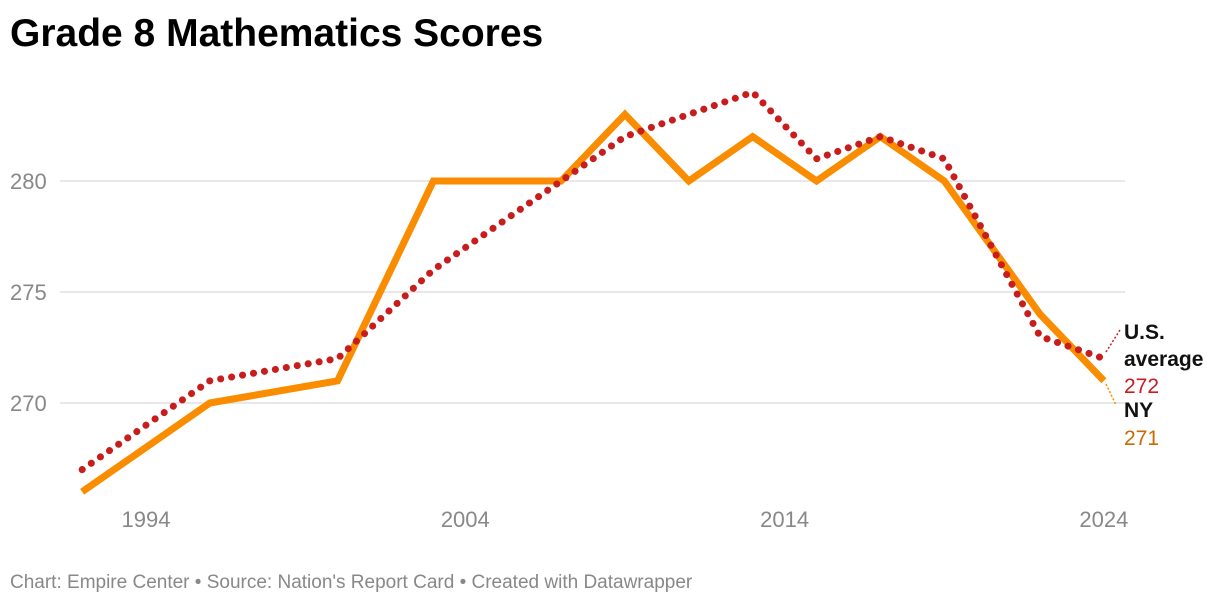 This screenshot has height=608, width=1220. What do you see at coordinates (1113, 341) in the screenshot?
I see `label-leader-us` at bounding box center [1113, 341].